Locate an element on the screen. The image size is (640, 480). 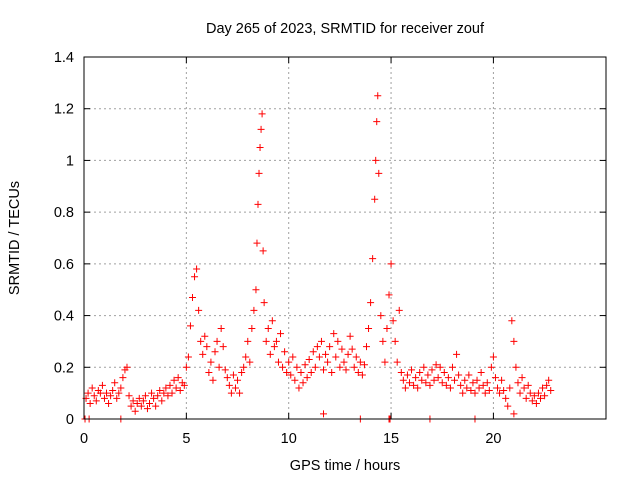
x-tick-label: 5 is located at coordinates (186, 439).